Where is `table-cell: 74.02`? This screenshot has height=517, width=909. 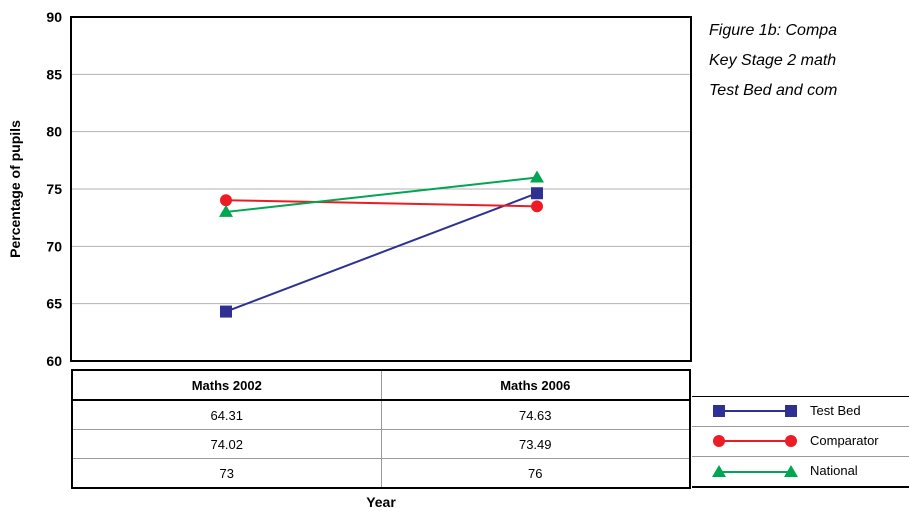 table-cell: 74.02 is located at coordinates (227, 444).